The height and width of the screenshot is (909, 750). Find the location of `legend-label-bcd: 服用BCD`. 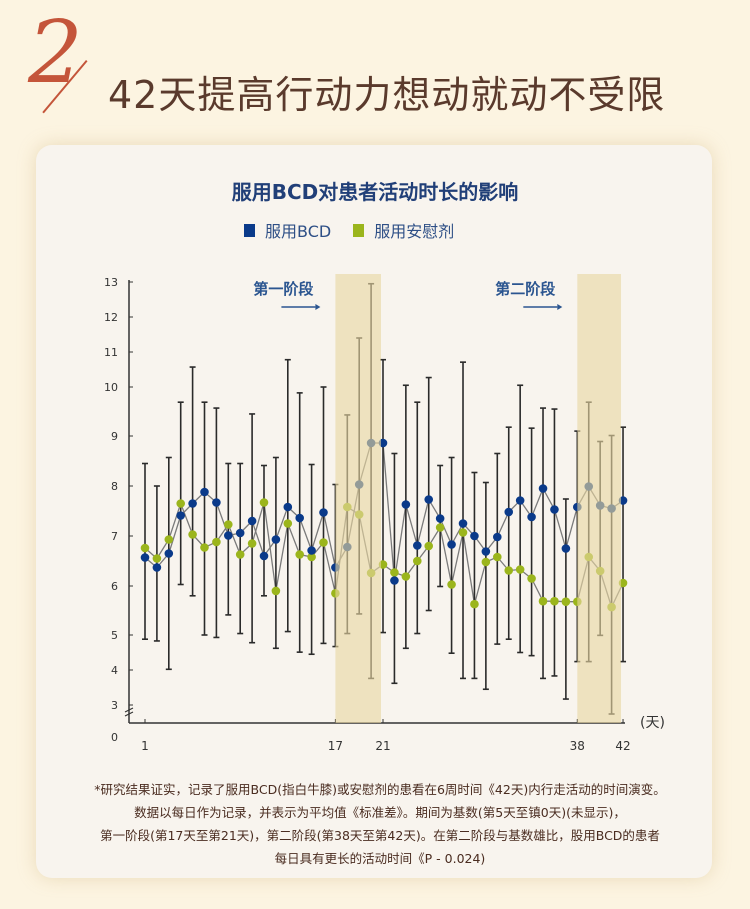

legend-label-bcd: 服用BCD is located at coordinates (298, 231).